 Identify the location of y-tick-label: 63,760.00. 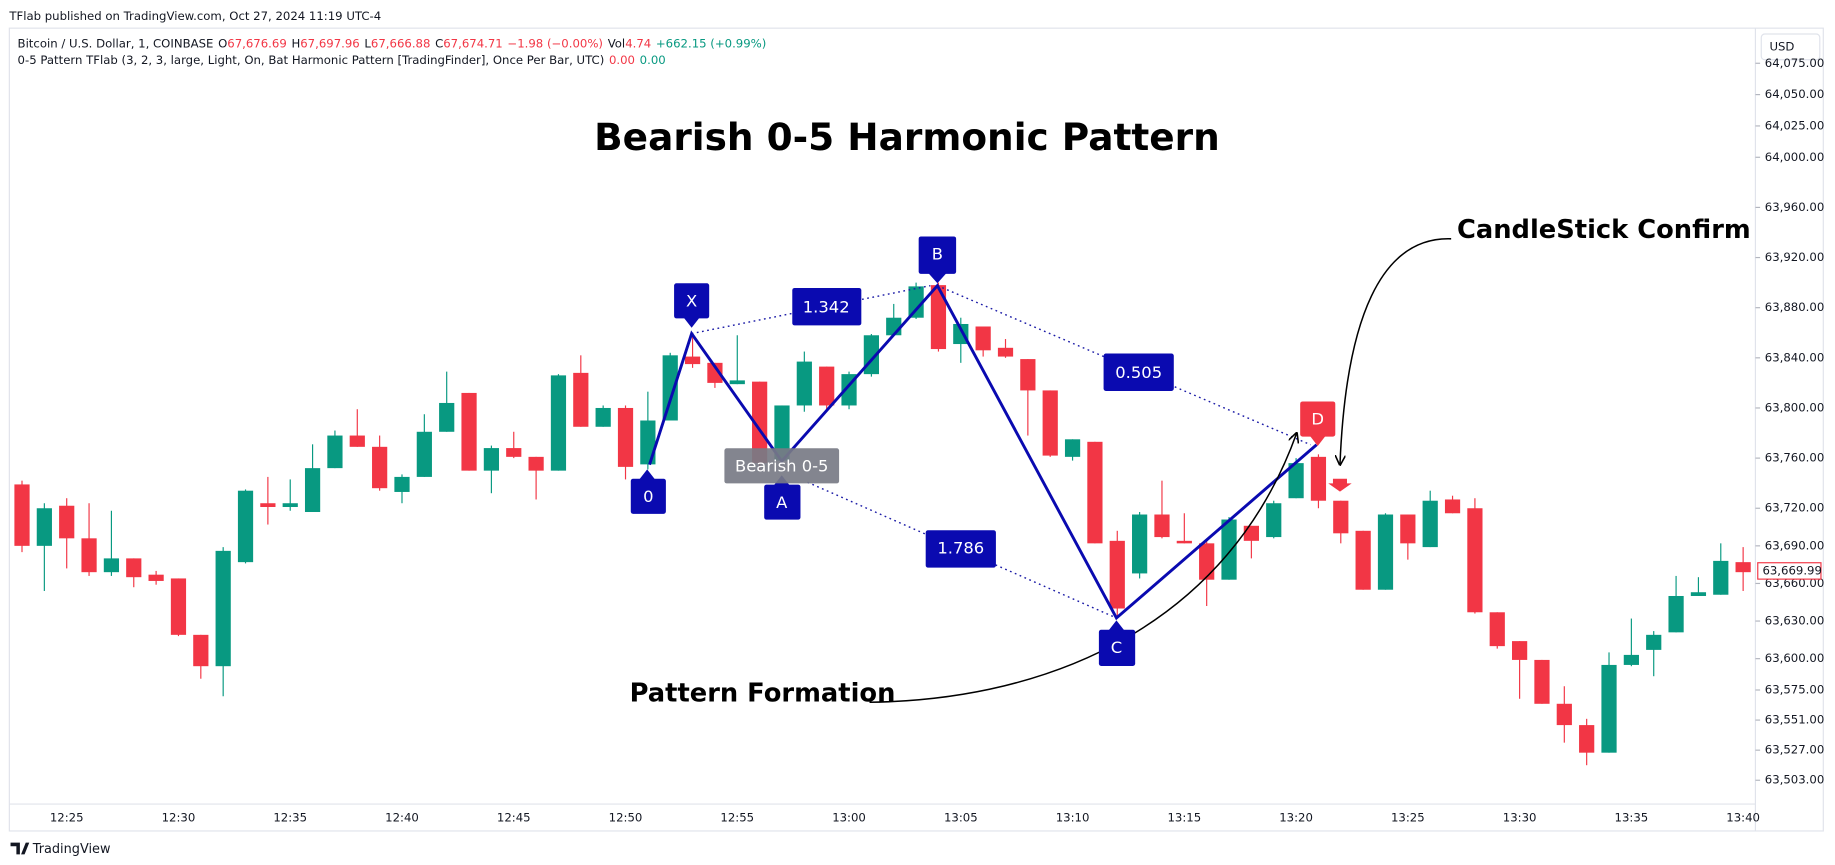
(1794, 458).